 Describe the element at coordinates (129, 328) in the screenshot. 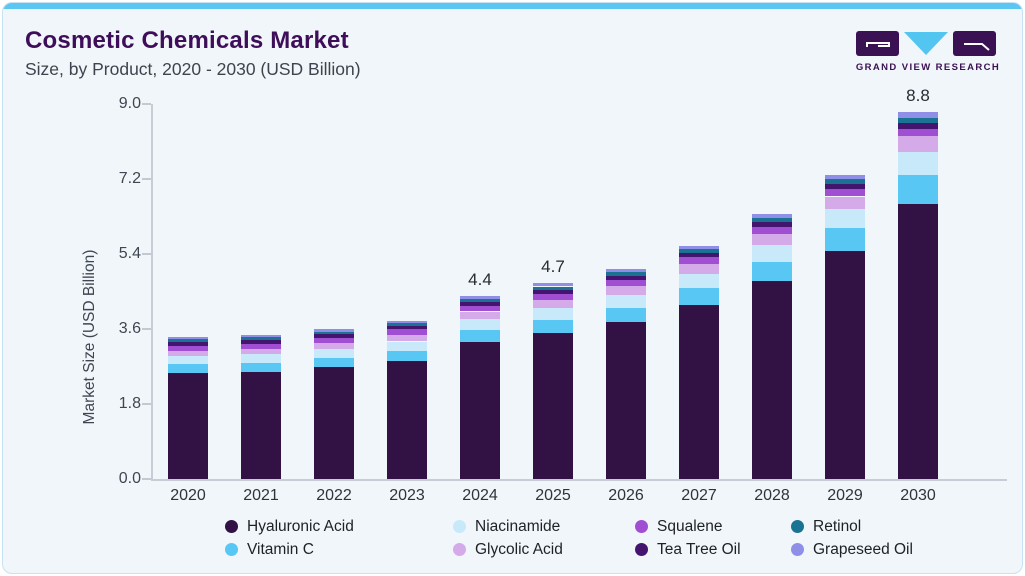

I see `y-tick-label: 3.6` at that location.